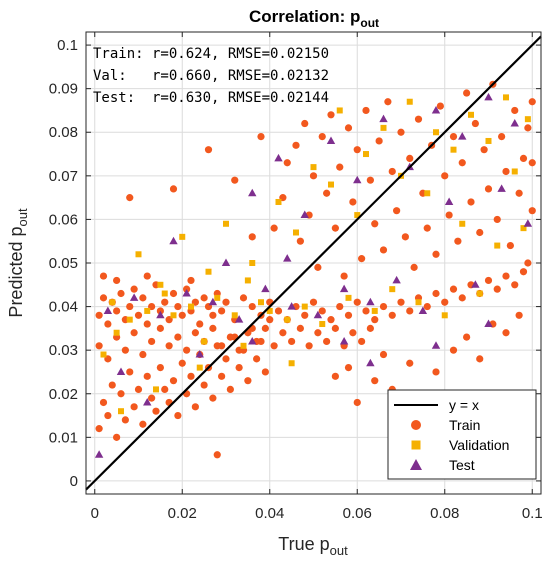 The height and width of the screenshot is (561, 550). What do you see at coordinates (464, 405) in the screenshot?
I see `legend-label-reference: y = x` at bounding box center [464, 405].